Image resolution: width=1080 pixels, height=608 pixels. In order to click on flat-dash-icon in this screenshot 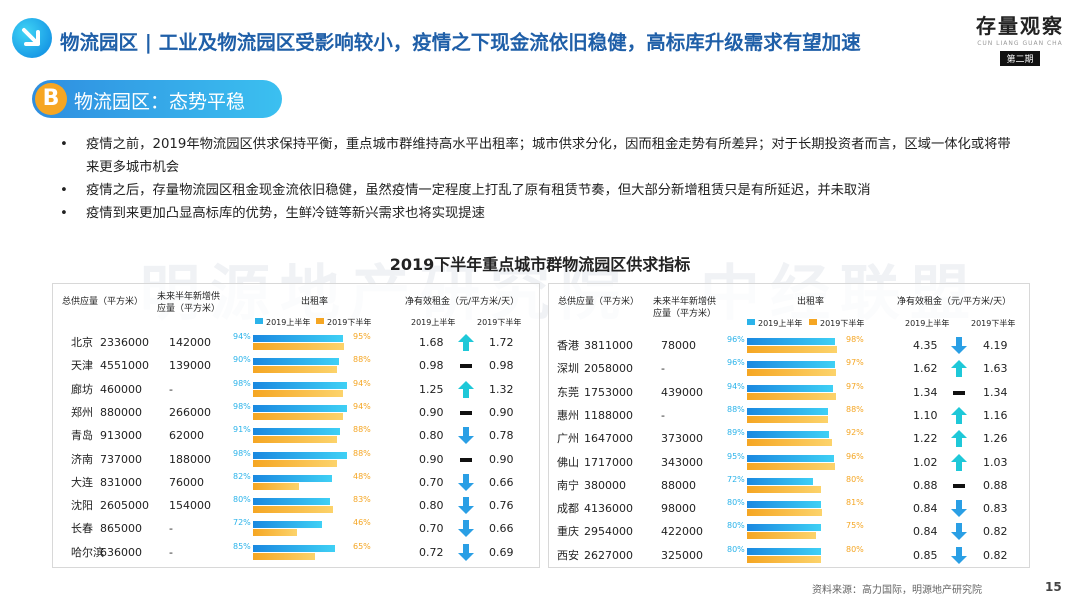, I will do `click(959, 485)`.